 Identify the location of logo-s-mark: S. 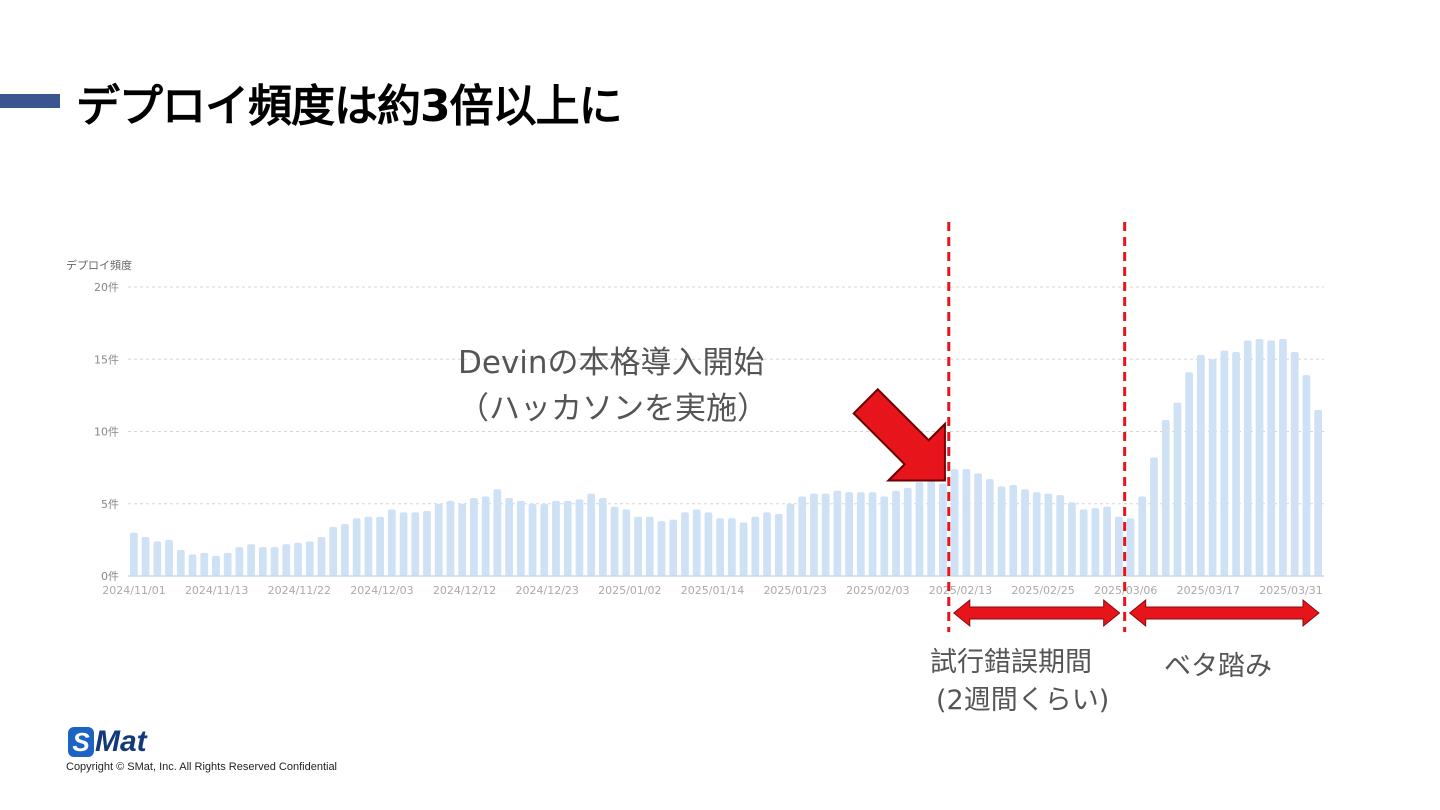
(81, 742).